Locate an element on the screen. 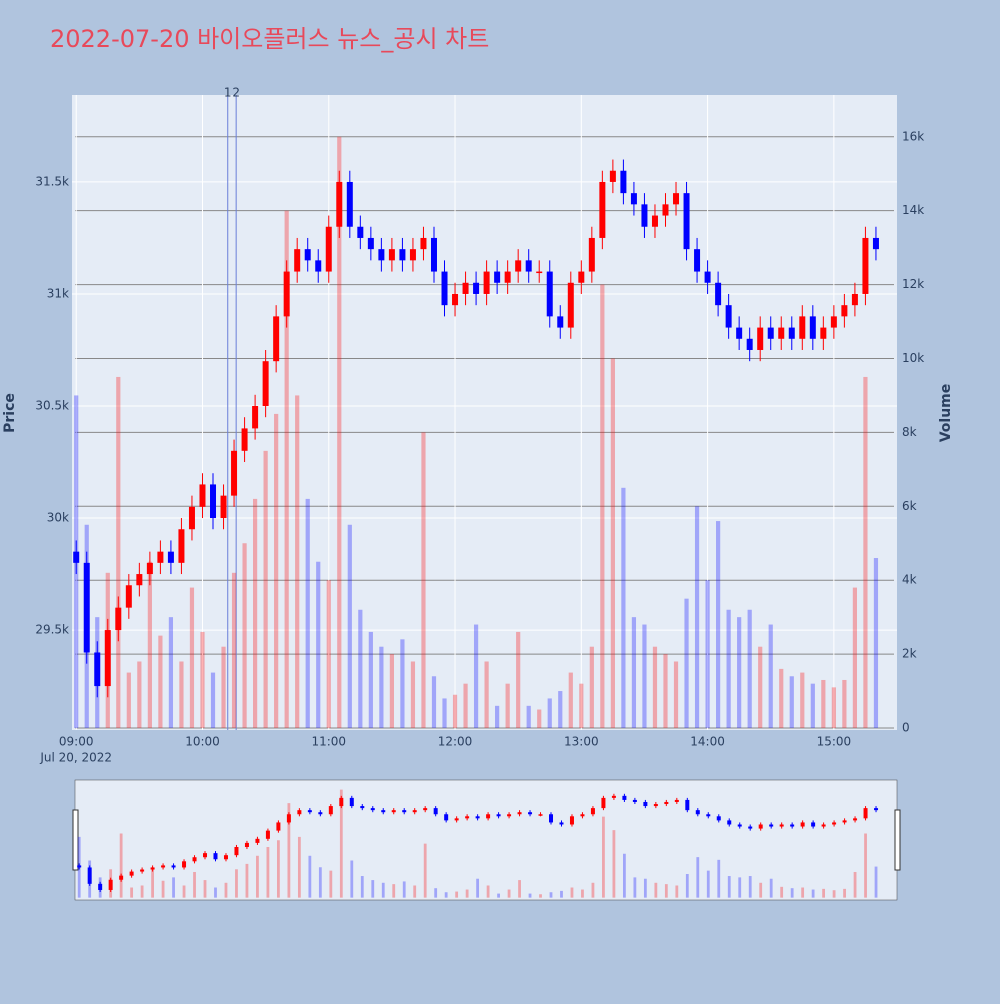 The image size is (1000, 1004). y2-tick-label: 10k is located at coordinates (913, 358).